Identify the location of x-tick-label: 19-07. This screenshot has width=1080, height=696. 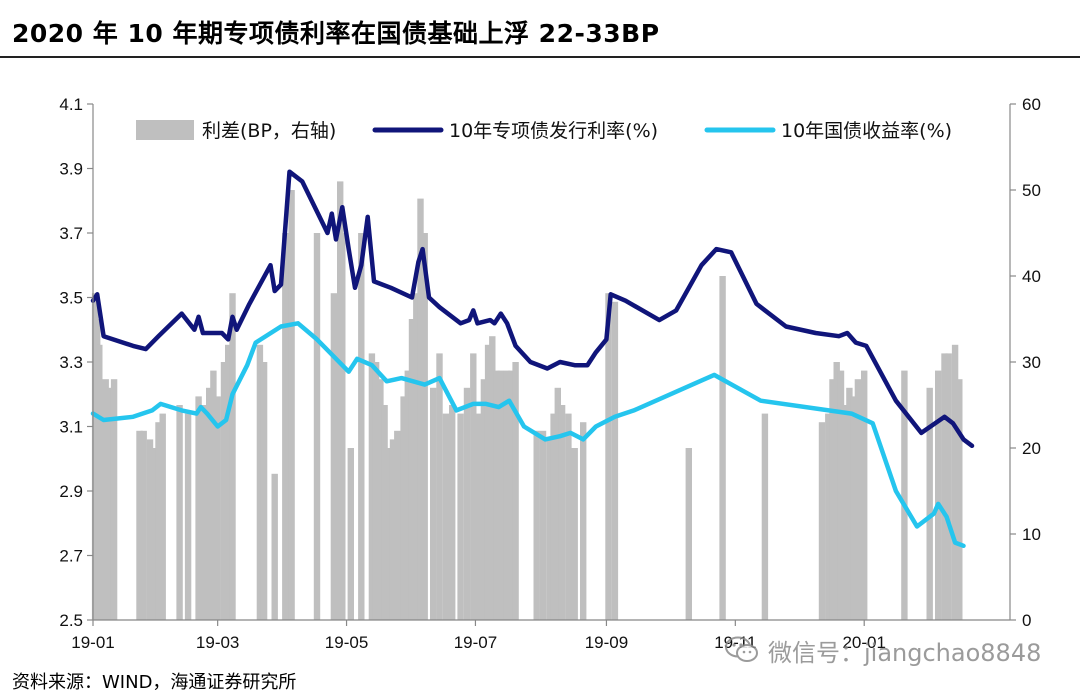
(475, 642).